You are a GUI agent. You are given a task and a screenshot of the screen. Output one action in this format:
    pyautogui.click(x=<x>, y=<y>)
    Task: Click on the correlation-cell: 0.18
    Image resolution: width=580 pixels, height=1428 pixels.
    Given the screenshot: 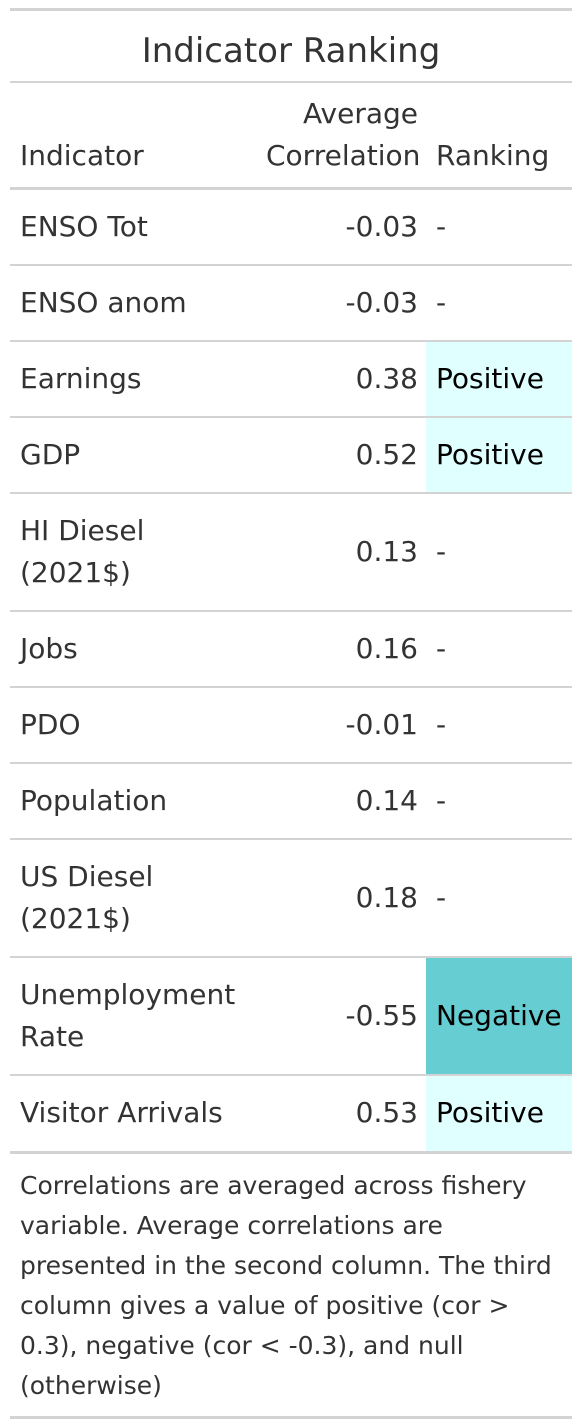 What is the action you would take?
    pyautogui.click(x=341, y=897)
    